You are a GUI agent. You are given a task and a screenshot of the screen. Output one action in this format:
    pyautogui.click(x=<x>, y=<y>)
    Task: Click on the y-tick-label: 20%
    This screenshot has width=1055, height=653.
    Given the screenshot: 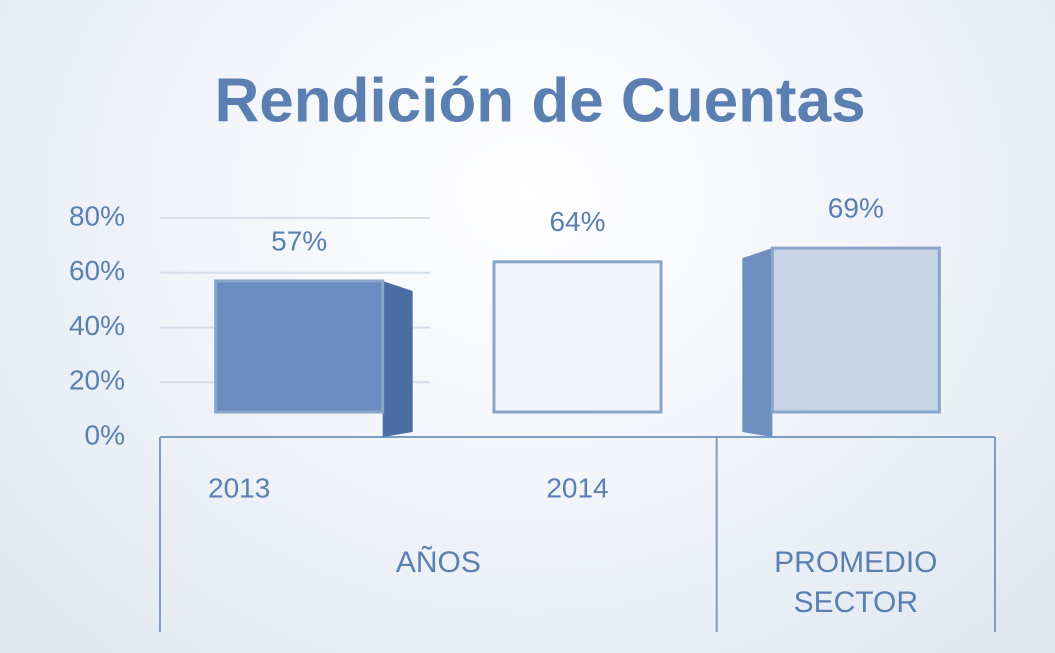 What is the action you would take?
    pyautogui.click(x=97, y=380)
    